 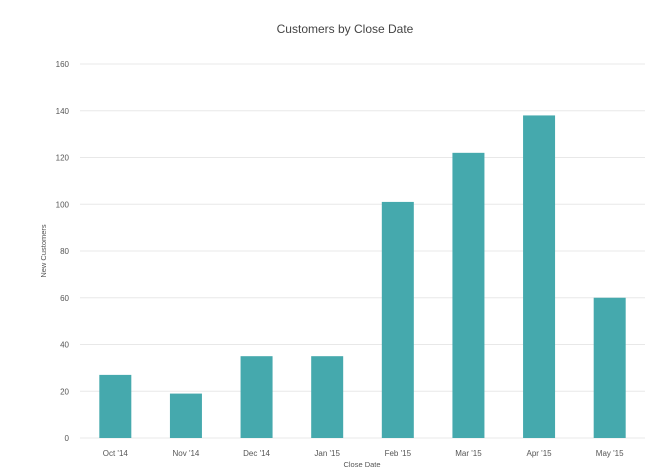 I want to click on y-axis-label: New Customers, so click(x=43, y=251).